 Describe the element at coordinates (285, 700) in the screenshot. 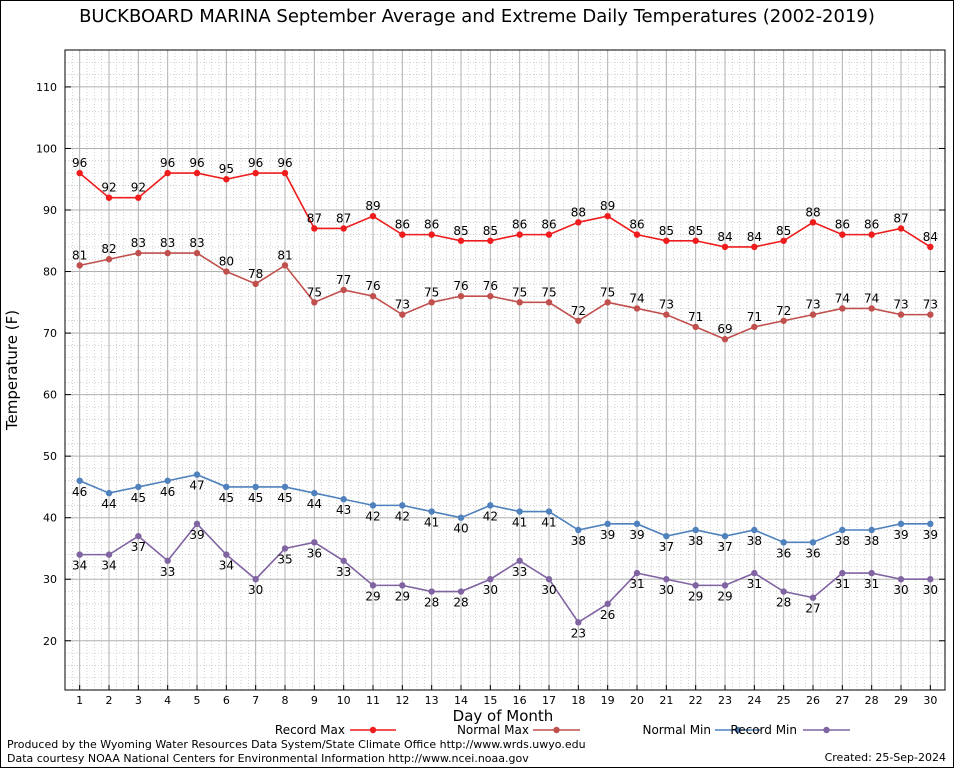

I see `x-tick-label: 8` at that location.